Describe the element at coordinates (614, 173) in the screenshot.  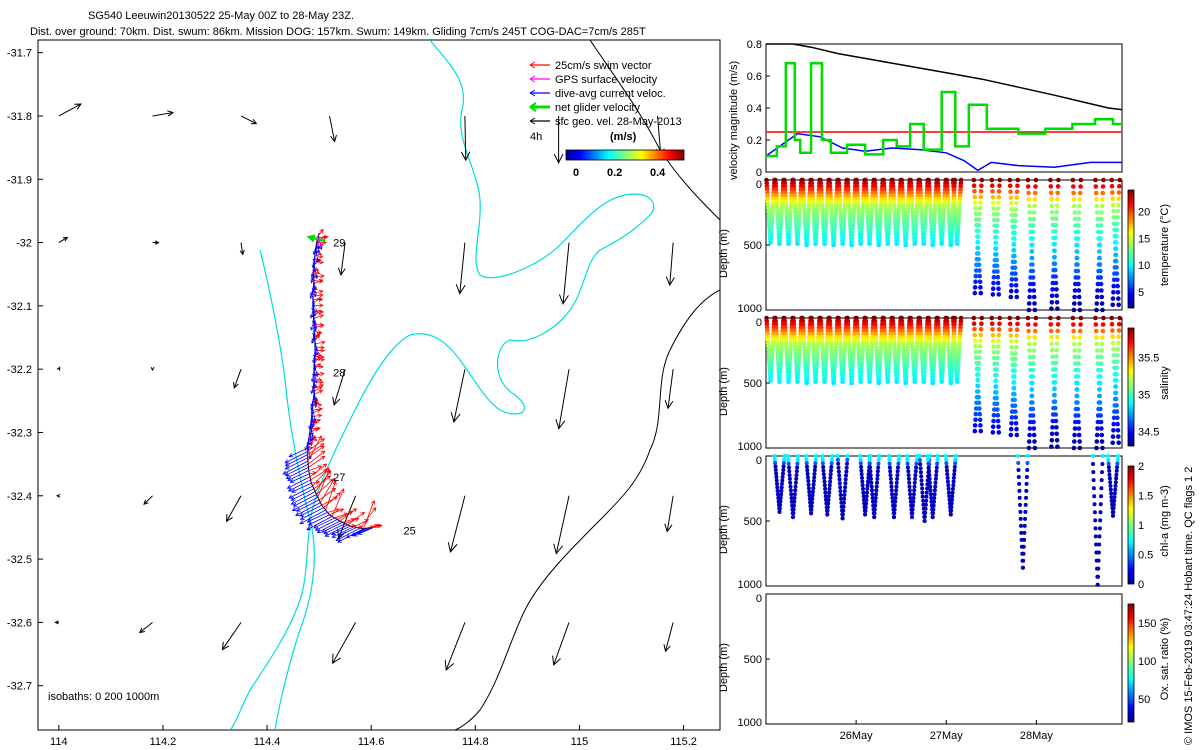
I see `map-colorbar-tick-1: 0.2` at that location.